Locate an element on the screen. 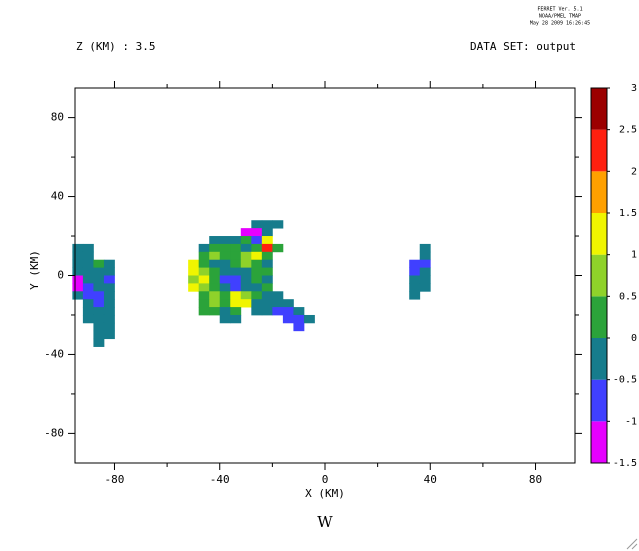 This screenshot has width=639, height=551. x-tick-label: 40 is located at coordinates (430, 479).